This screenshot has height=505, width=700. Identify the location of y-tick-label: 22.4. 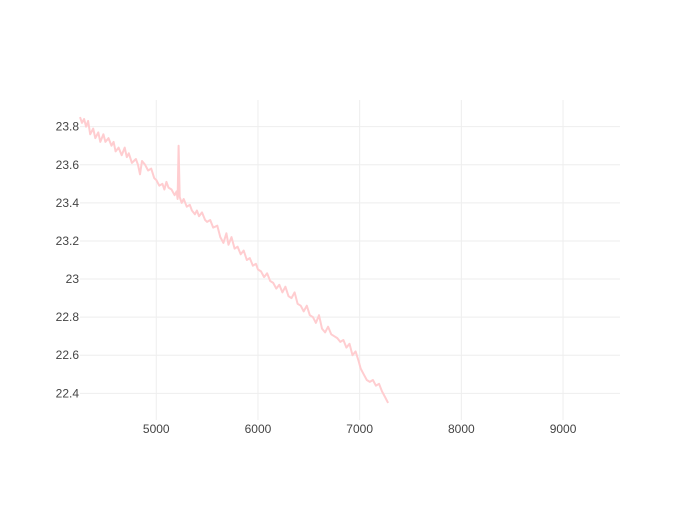
(68, 393).